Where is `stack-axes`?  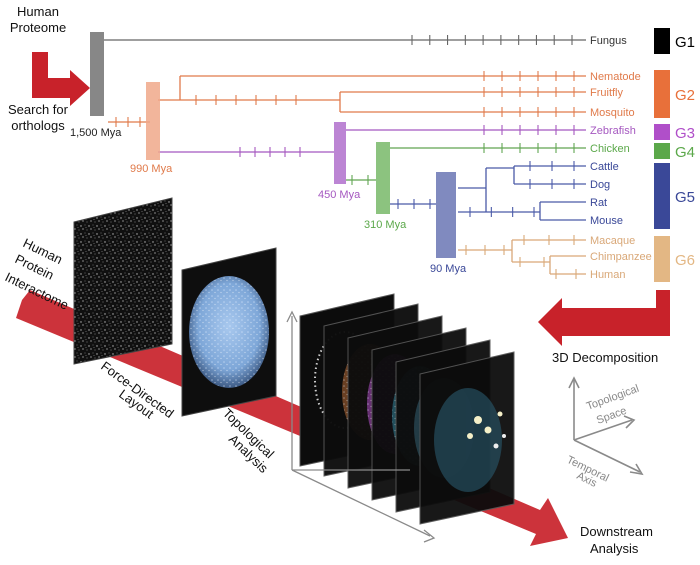
stack-axes is located at coordinates (361, 426).